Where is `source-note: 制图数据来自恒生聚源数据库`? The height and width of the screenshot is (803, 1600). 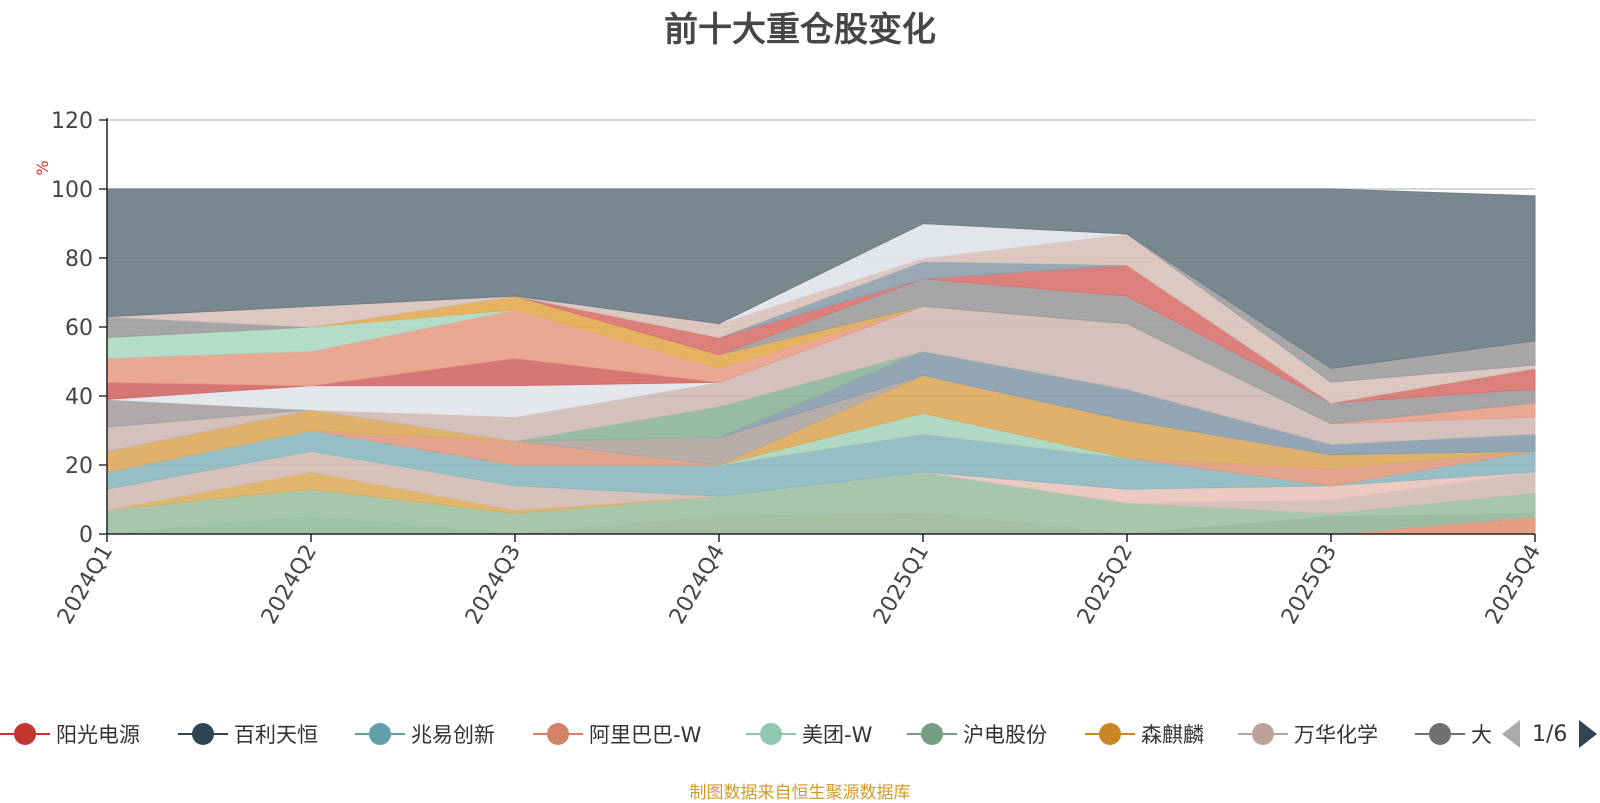 source-note: 制图数据来自恒生聚源数据库 is located at coordinates (800, 793).